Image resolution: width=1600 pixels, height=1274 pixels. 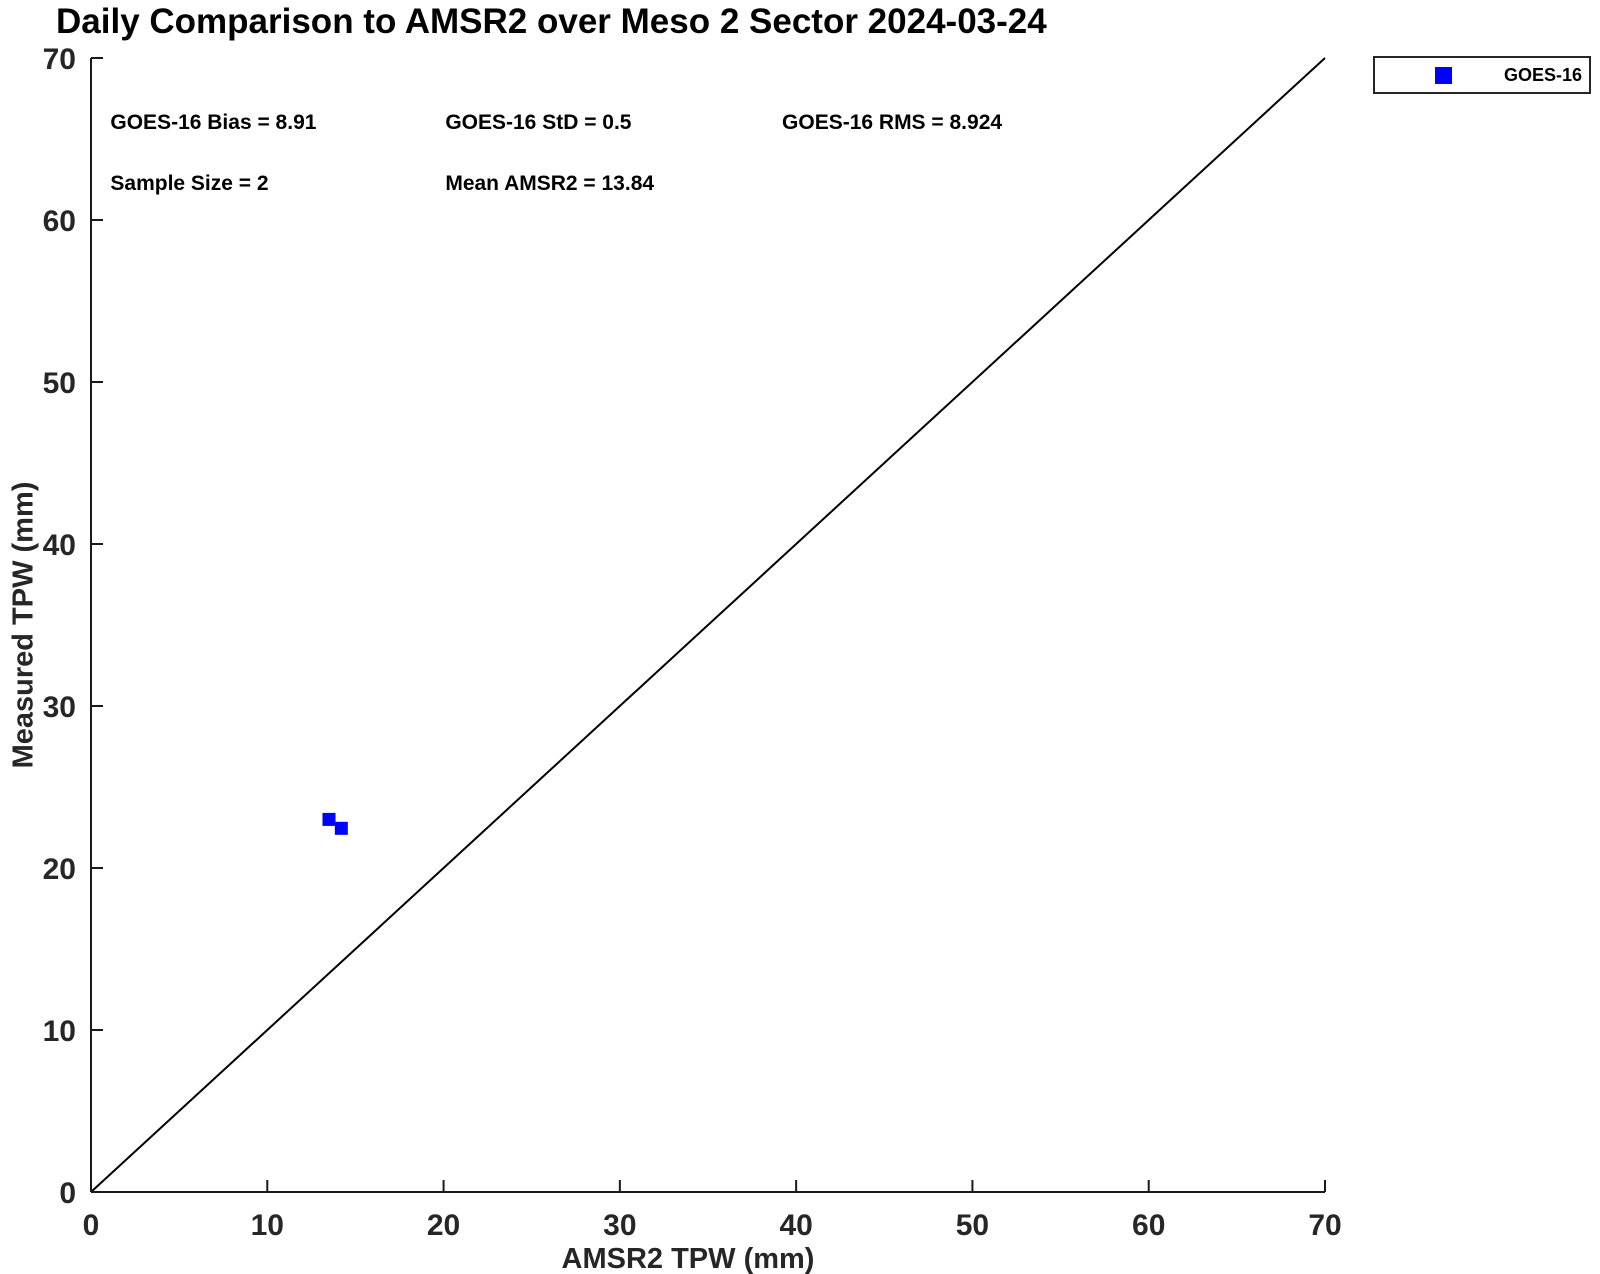 I want to click on y-tick-label: 20, so click(x=59, y=869).